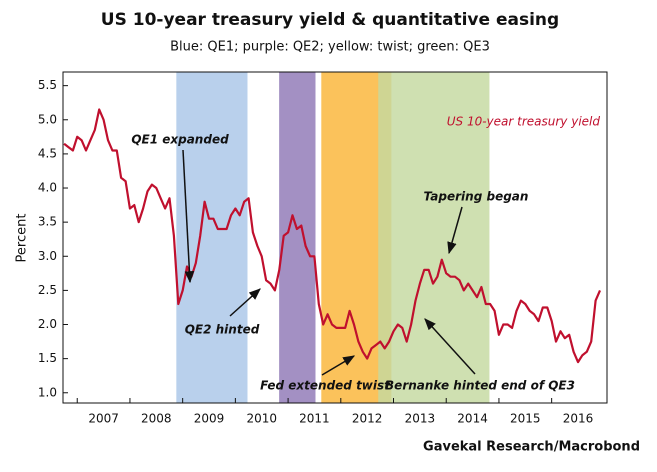  Describe the element at coordinates (314, 419) in the screenshot. I see `x-tick-label: 2011` at that location.